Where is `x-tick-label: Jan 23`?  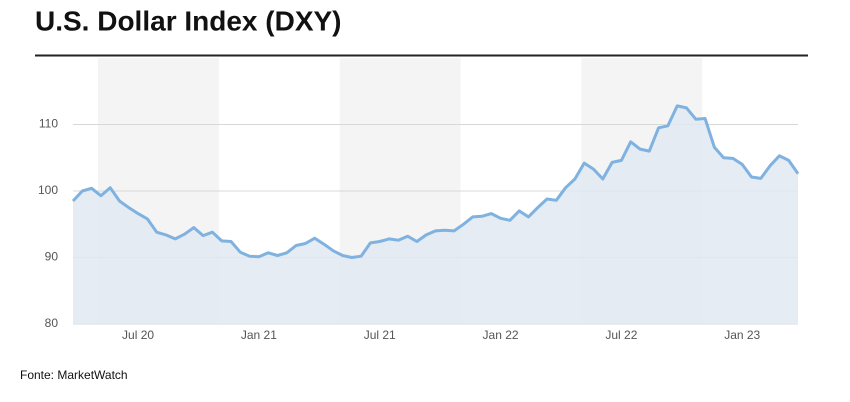 x-tick-label: Jan 23 is located at coordinates (742, 335).